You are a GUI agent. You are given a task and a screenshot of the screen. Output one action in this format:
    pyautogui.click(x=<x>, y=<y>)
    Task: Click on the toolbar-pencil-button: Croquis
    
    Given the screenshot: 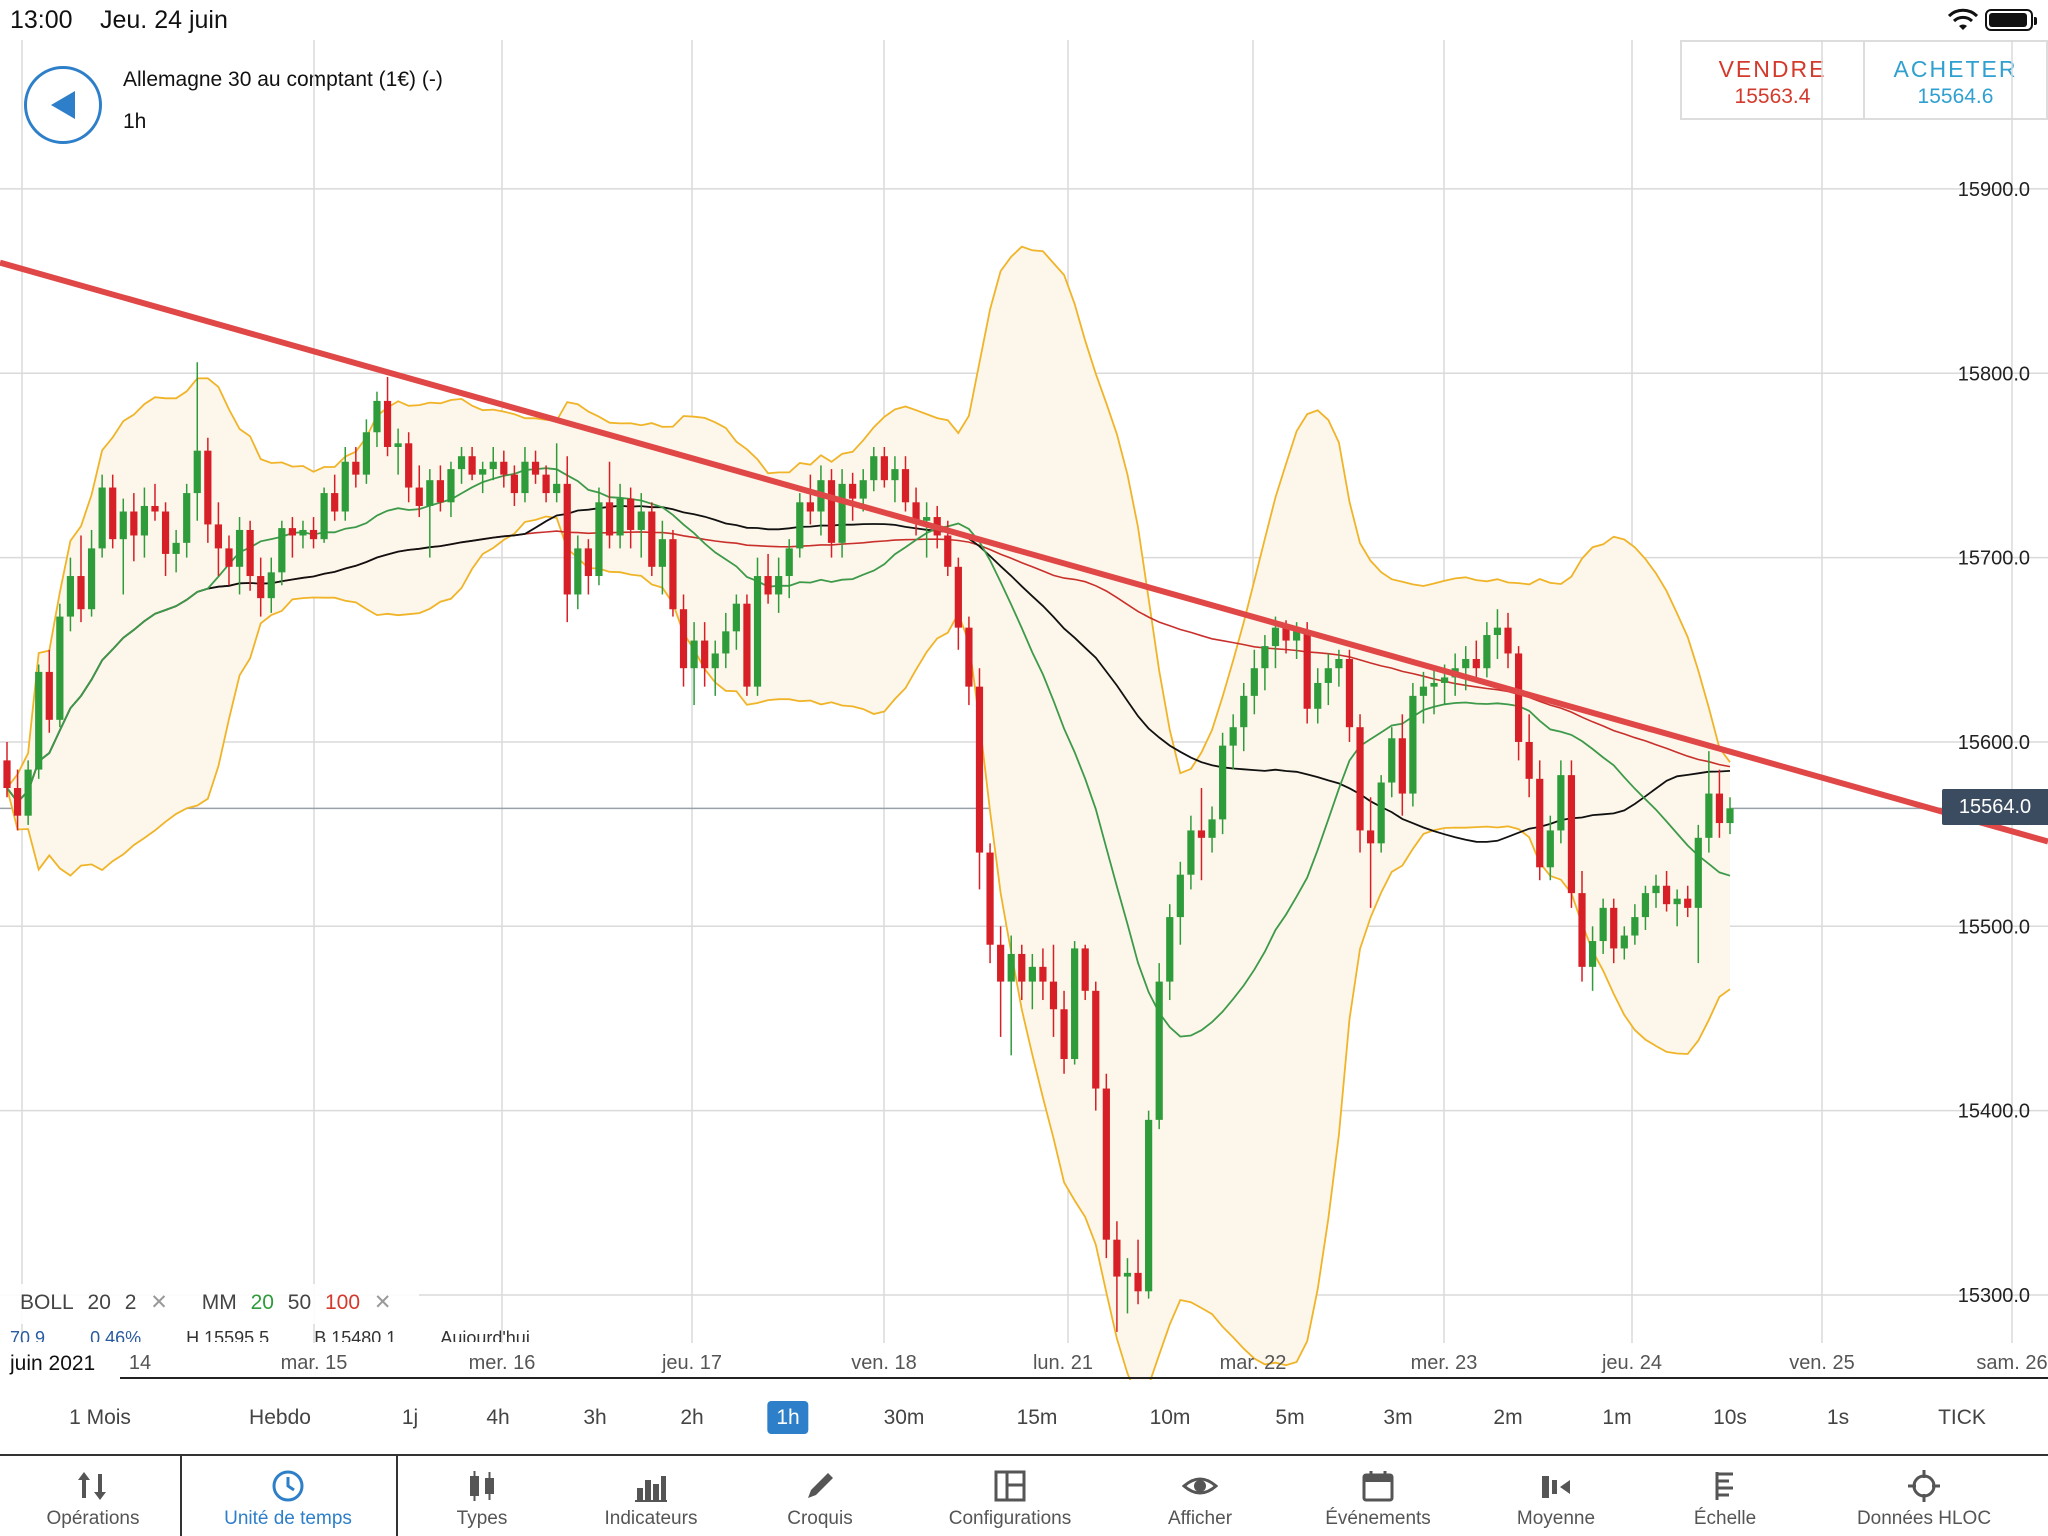 What is the action you would take?
    pyautogui.click(x=820, y=1496)
    